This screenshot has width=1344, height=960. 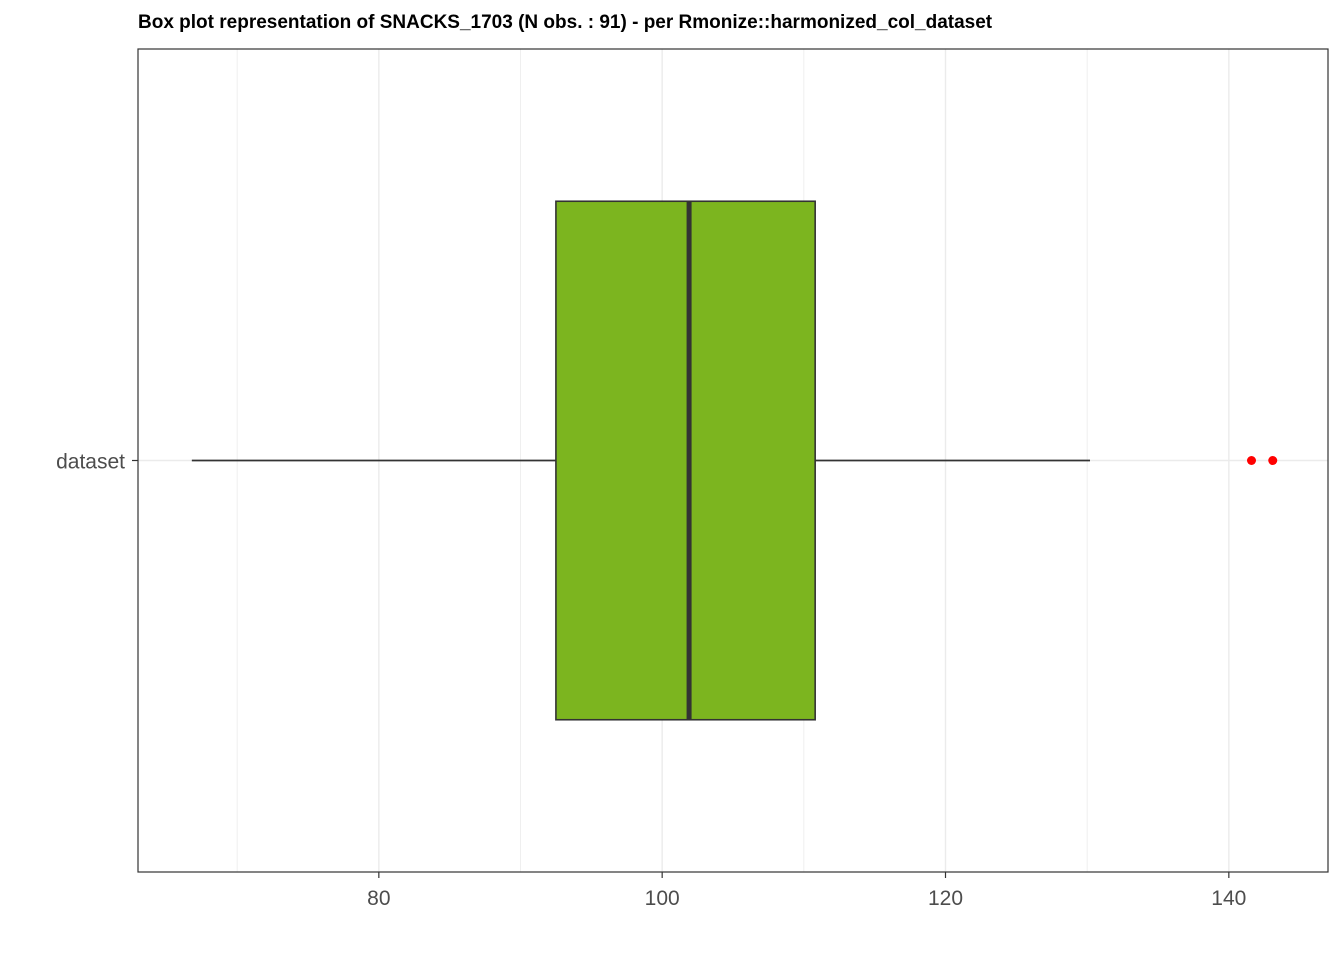 What do you see at coordinates (945, 898) in the screenshot?
I see `x-tick-label: 120` at bounding box center [945, 898].